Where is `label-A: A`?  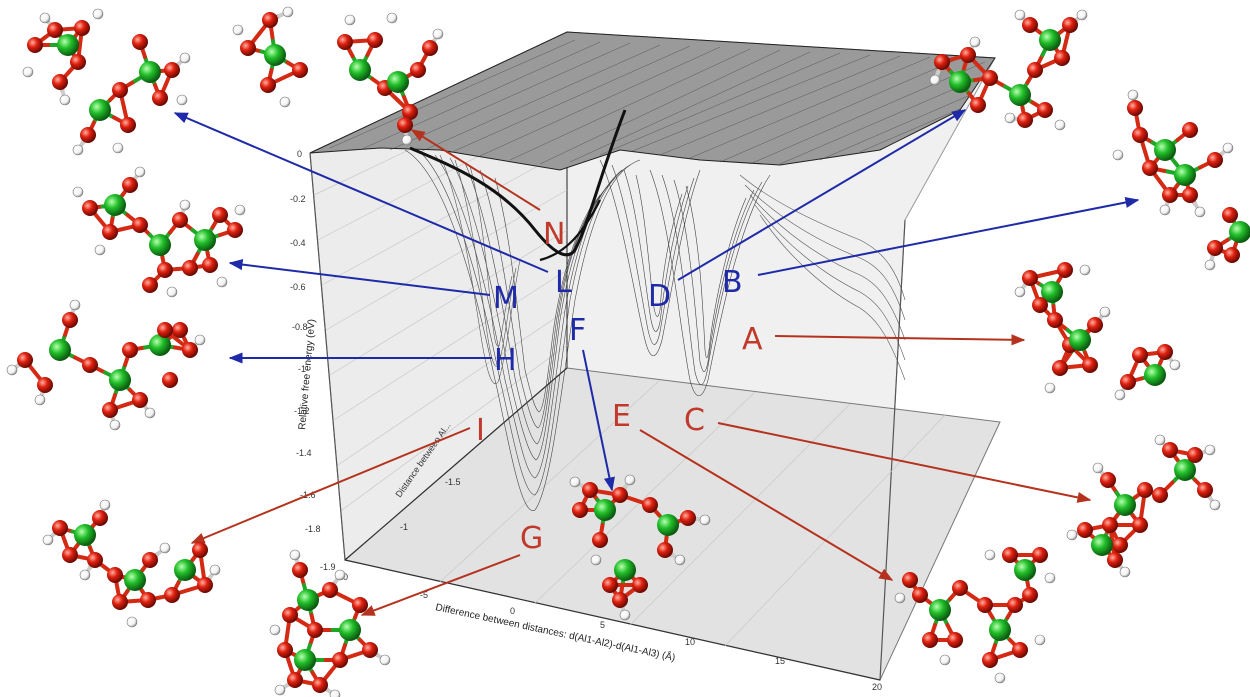
label-A: A is located at coordinates (752, 339).